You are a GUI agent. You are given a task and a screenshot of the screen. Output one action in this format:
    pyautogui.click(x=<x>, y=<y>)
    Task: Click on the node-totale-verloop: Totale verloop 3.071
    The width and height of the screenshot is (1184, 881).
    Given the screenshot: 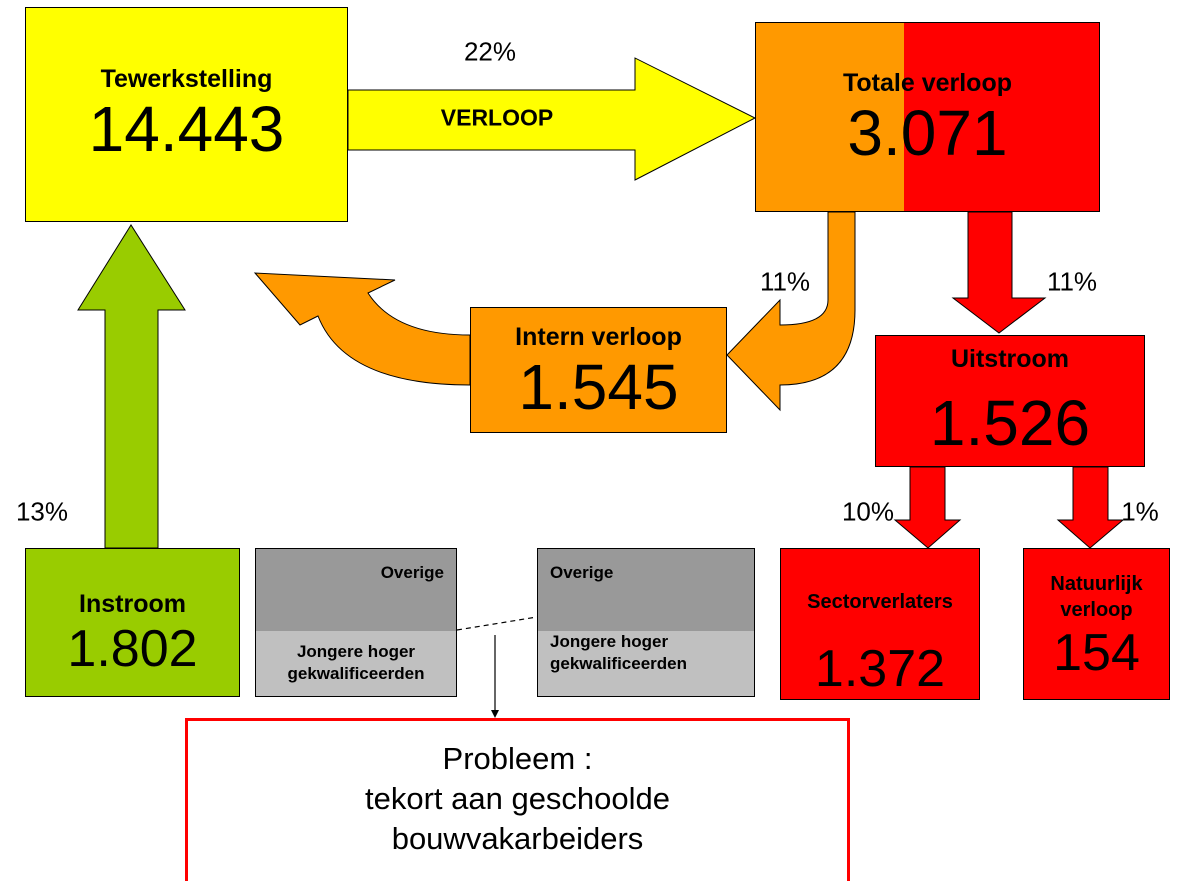 What is the action you would take?
    pyautogui.click(x=927, y=117)
    